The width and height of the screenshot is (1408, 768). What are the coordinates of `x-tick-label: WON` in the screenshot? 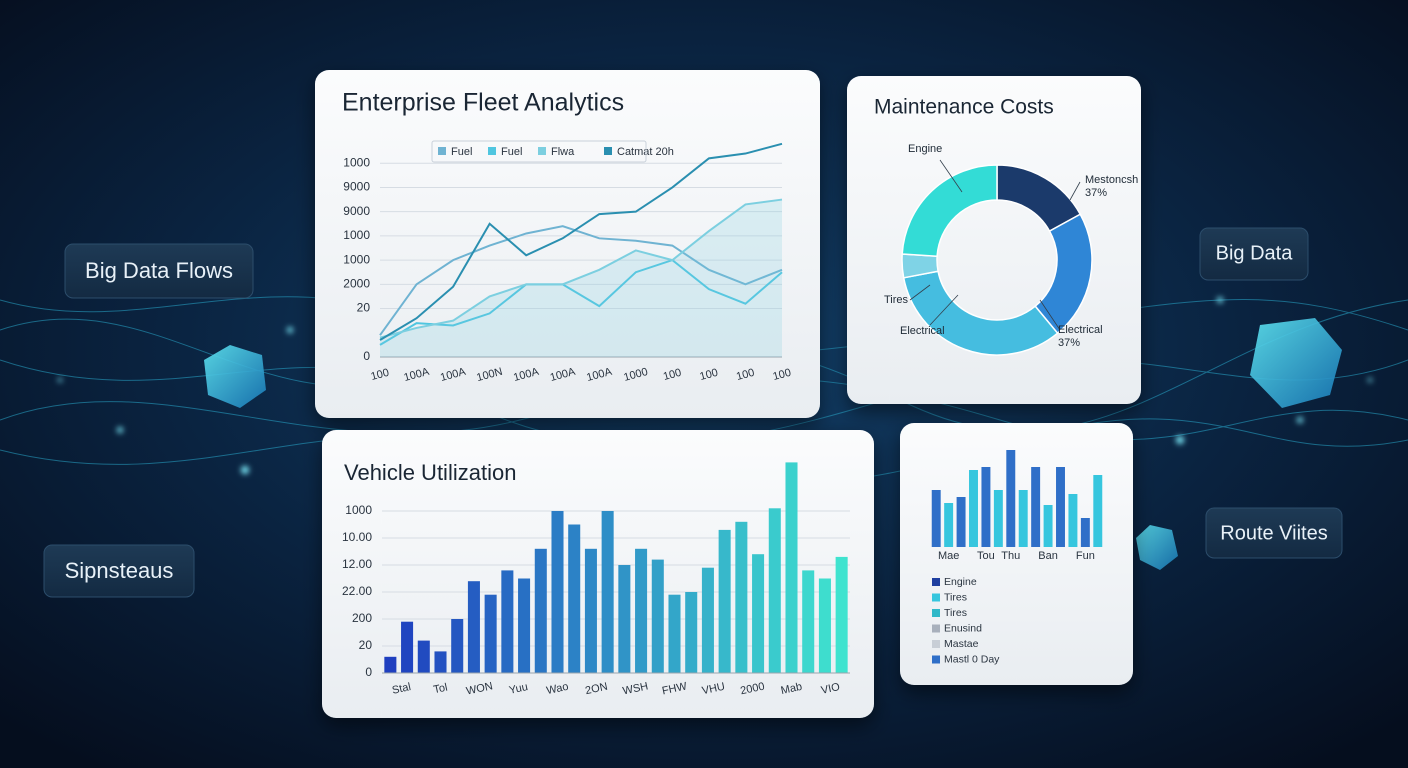 It's located at (479, 688).